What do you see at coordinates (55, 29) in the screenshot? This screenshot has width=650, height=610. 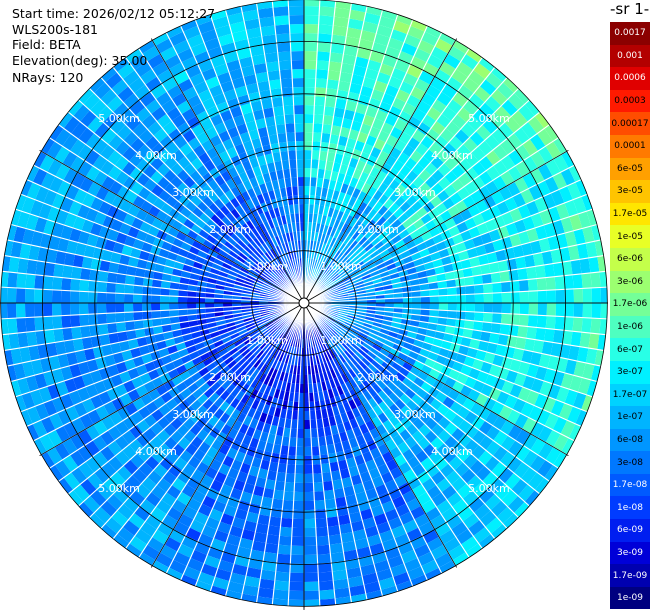 I see `instrument-label: WLS200s-181` at bounding box center [55, 29].